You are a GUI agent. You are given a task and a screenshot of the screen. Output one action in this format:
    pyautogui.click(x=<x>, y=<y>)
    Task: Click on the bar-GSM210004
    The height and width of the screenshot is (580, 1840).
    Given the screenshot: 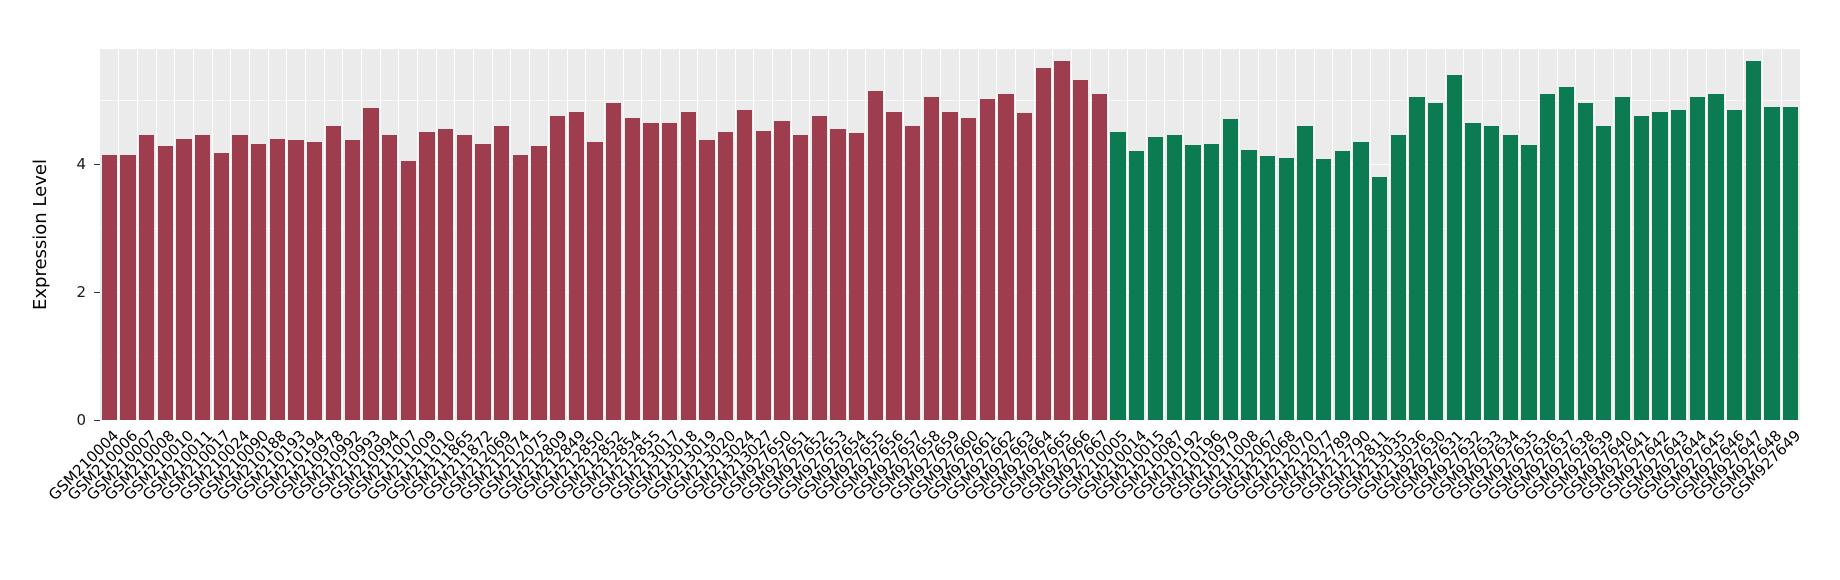 What is the action you would take?
    pyautogui.click(x=109, y=287)
    